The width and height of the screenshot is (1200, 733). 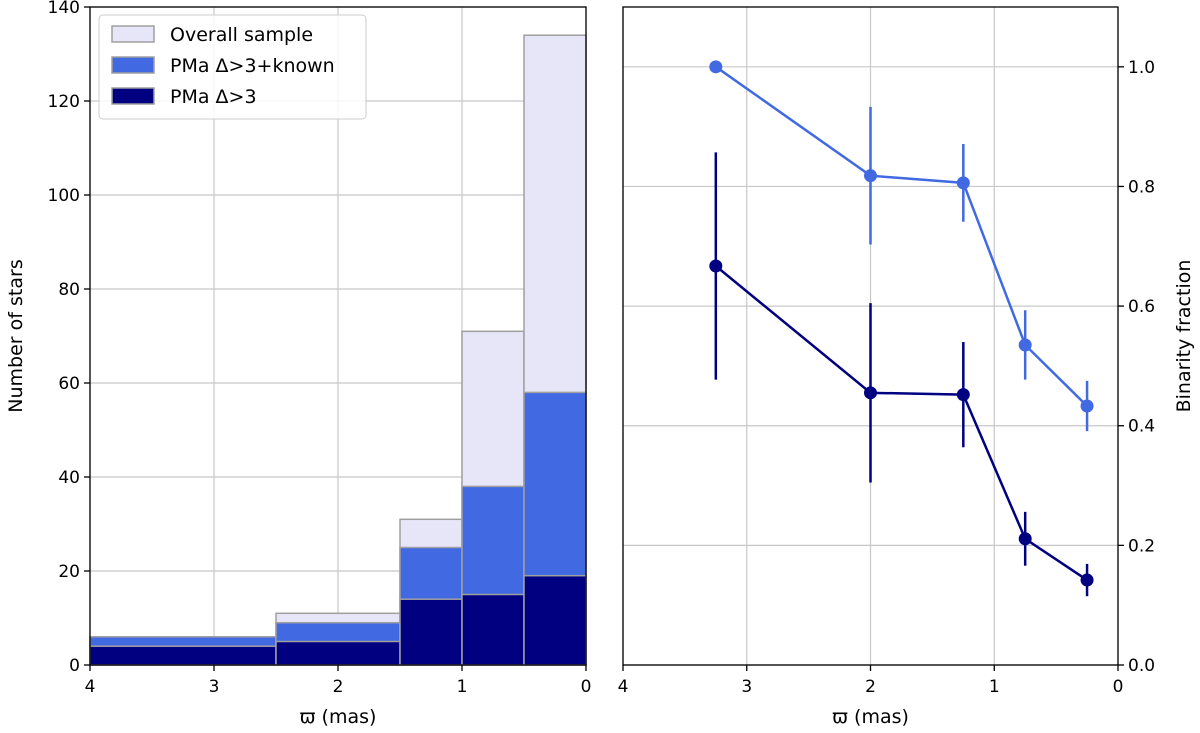 I want to click on legend-label: PMa Δ>3+known, so click(x=252, y=66).